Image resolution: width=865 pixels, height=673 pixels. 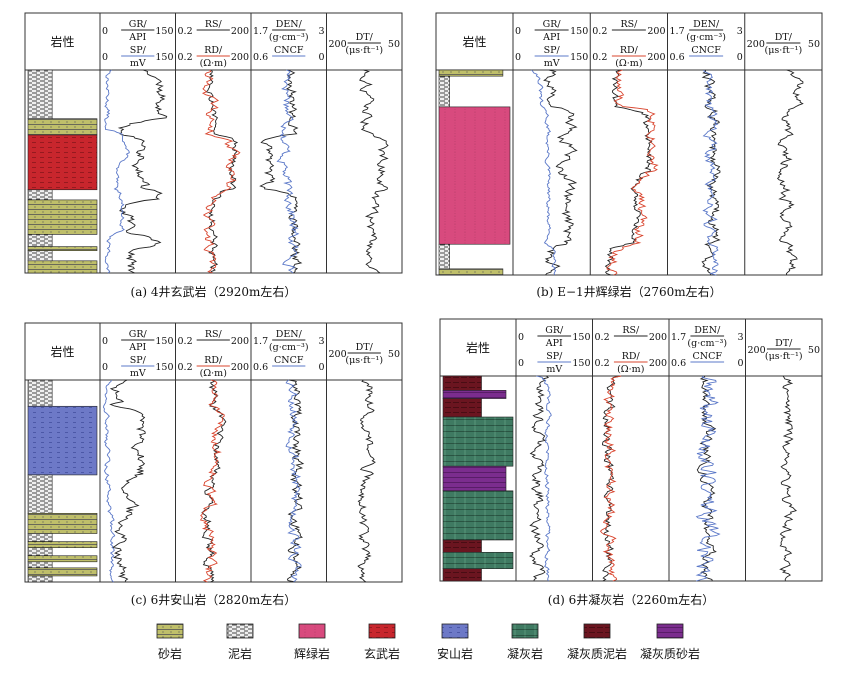 I want to click on legend-item: 凝灰岩, so click(x=525, y=642).